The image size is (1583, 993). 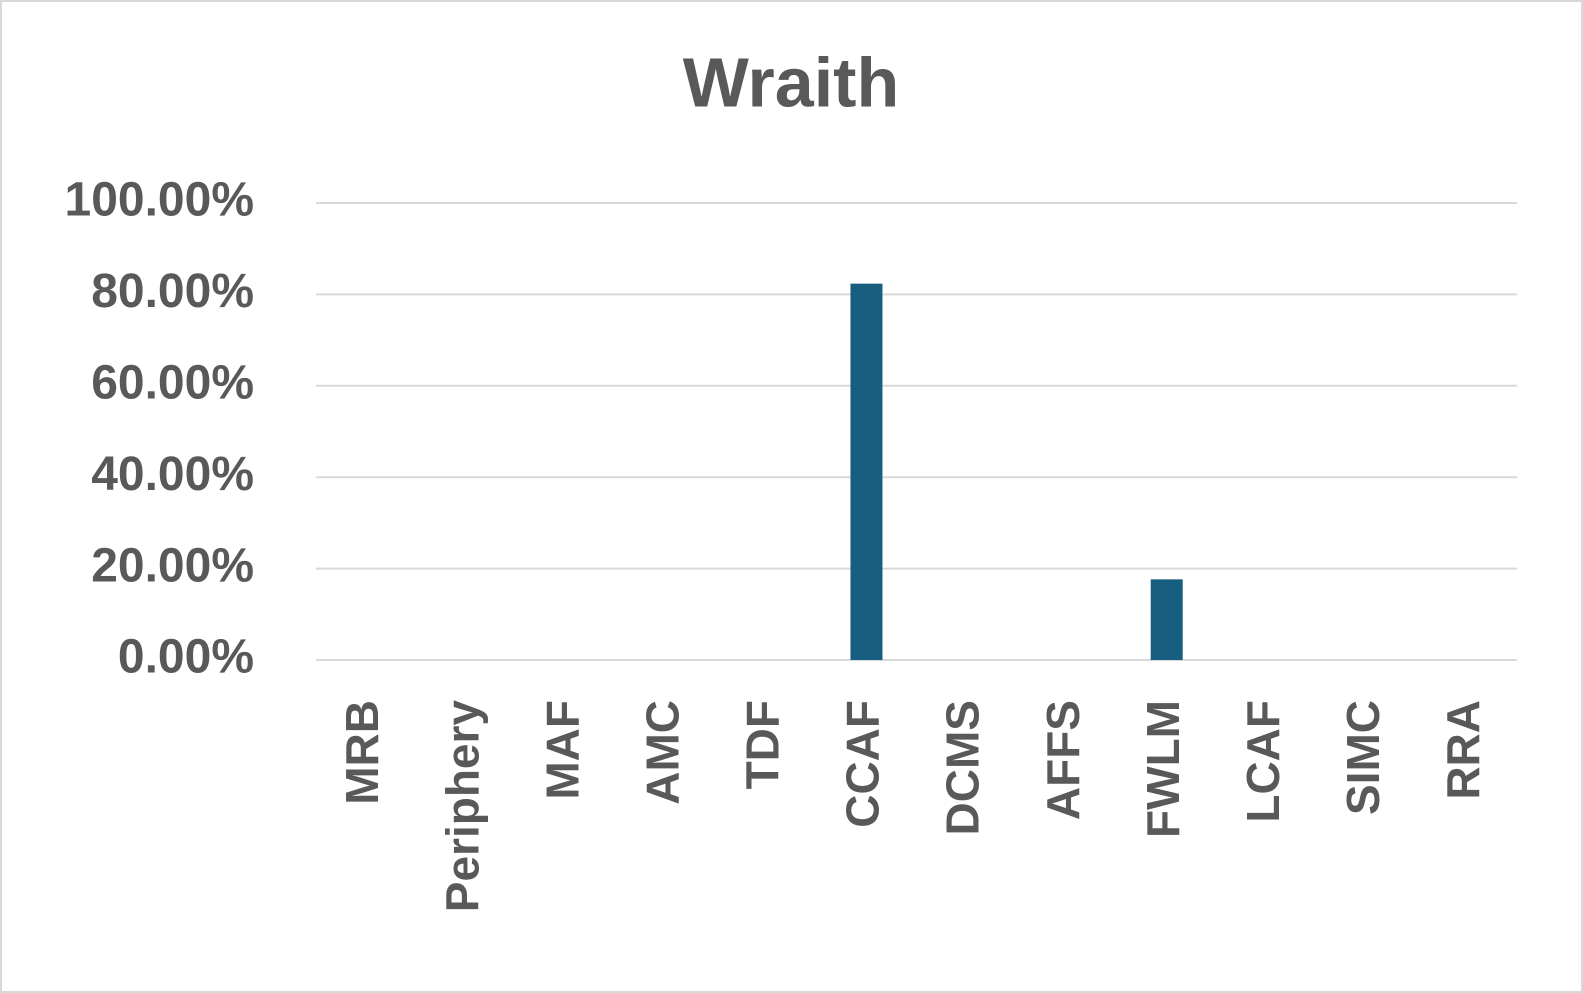 What do you see at coordinates (172, 382) in the screenshot?
I see `y-tick-label: 60.00%` at bounding box center [172, 382].